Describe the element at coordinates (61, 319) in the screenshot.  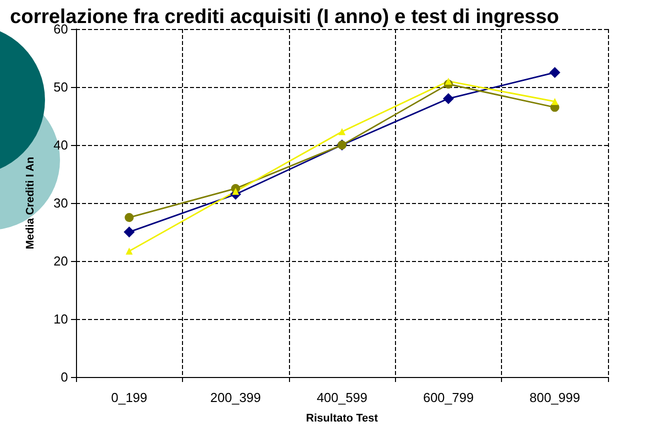
I see `y-tick-label: 10` at that location.